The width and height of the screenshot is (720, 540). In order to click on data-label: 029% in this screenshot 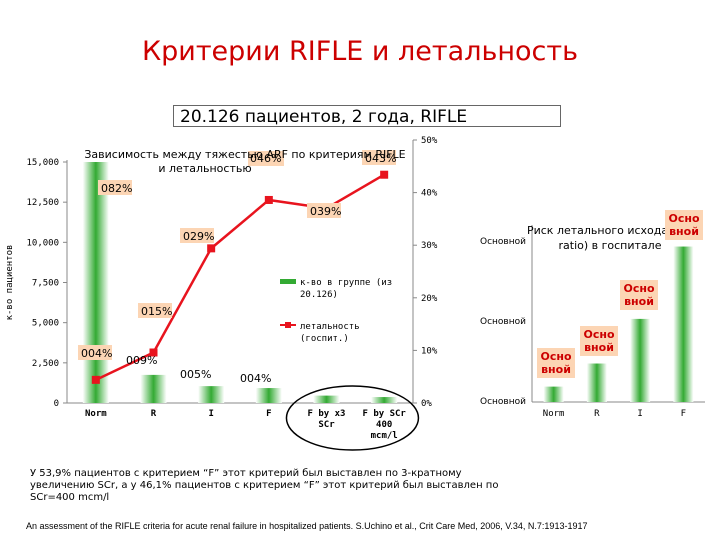, I will do `click(198, 236)`.